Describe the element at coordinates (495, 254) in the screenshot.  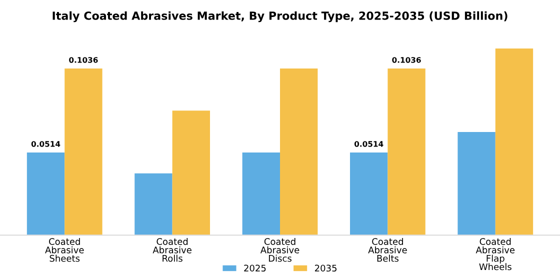
I see `x-tick-label: Coated Abrasive Flap Wheels` at that location.